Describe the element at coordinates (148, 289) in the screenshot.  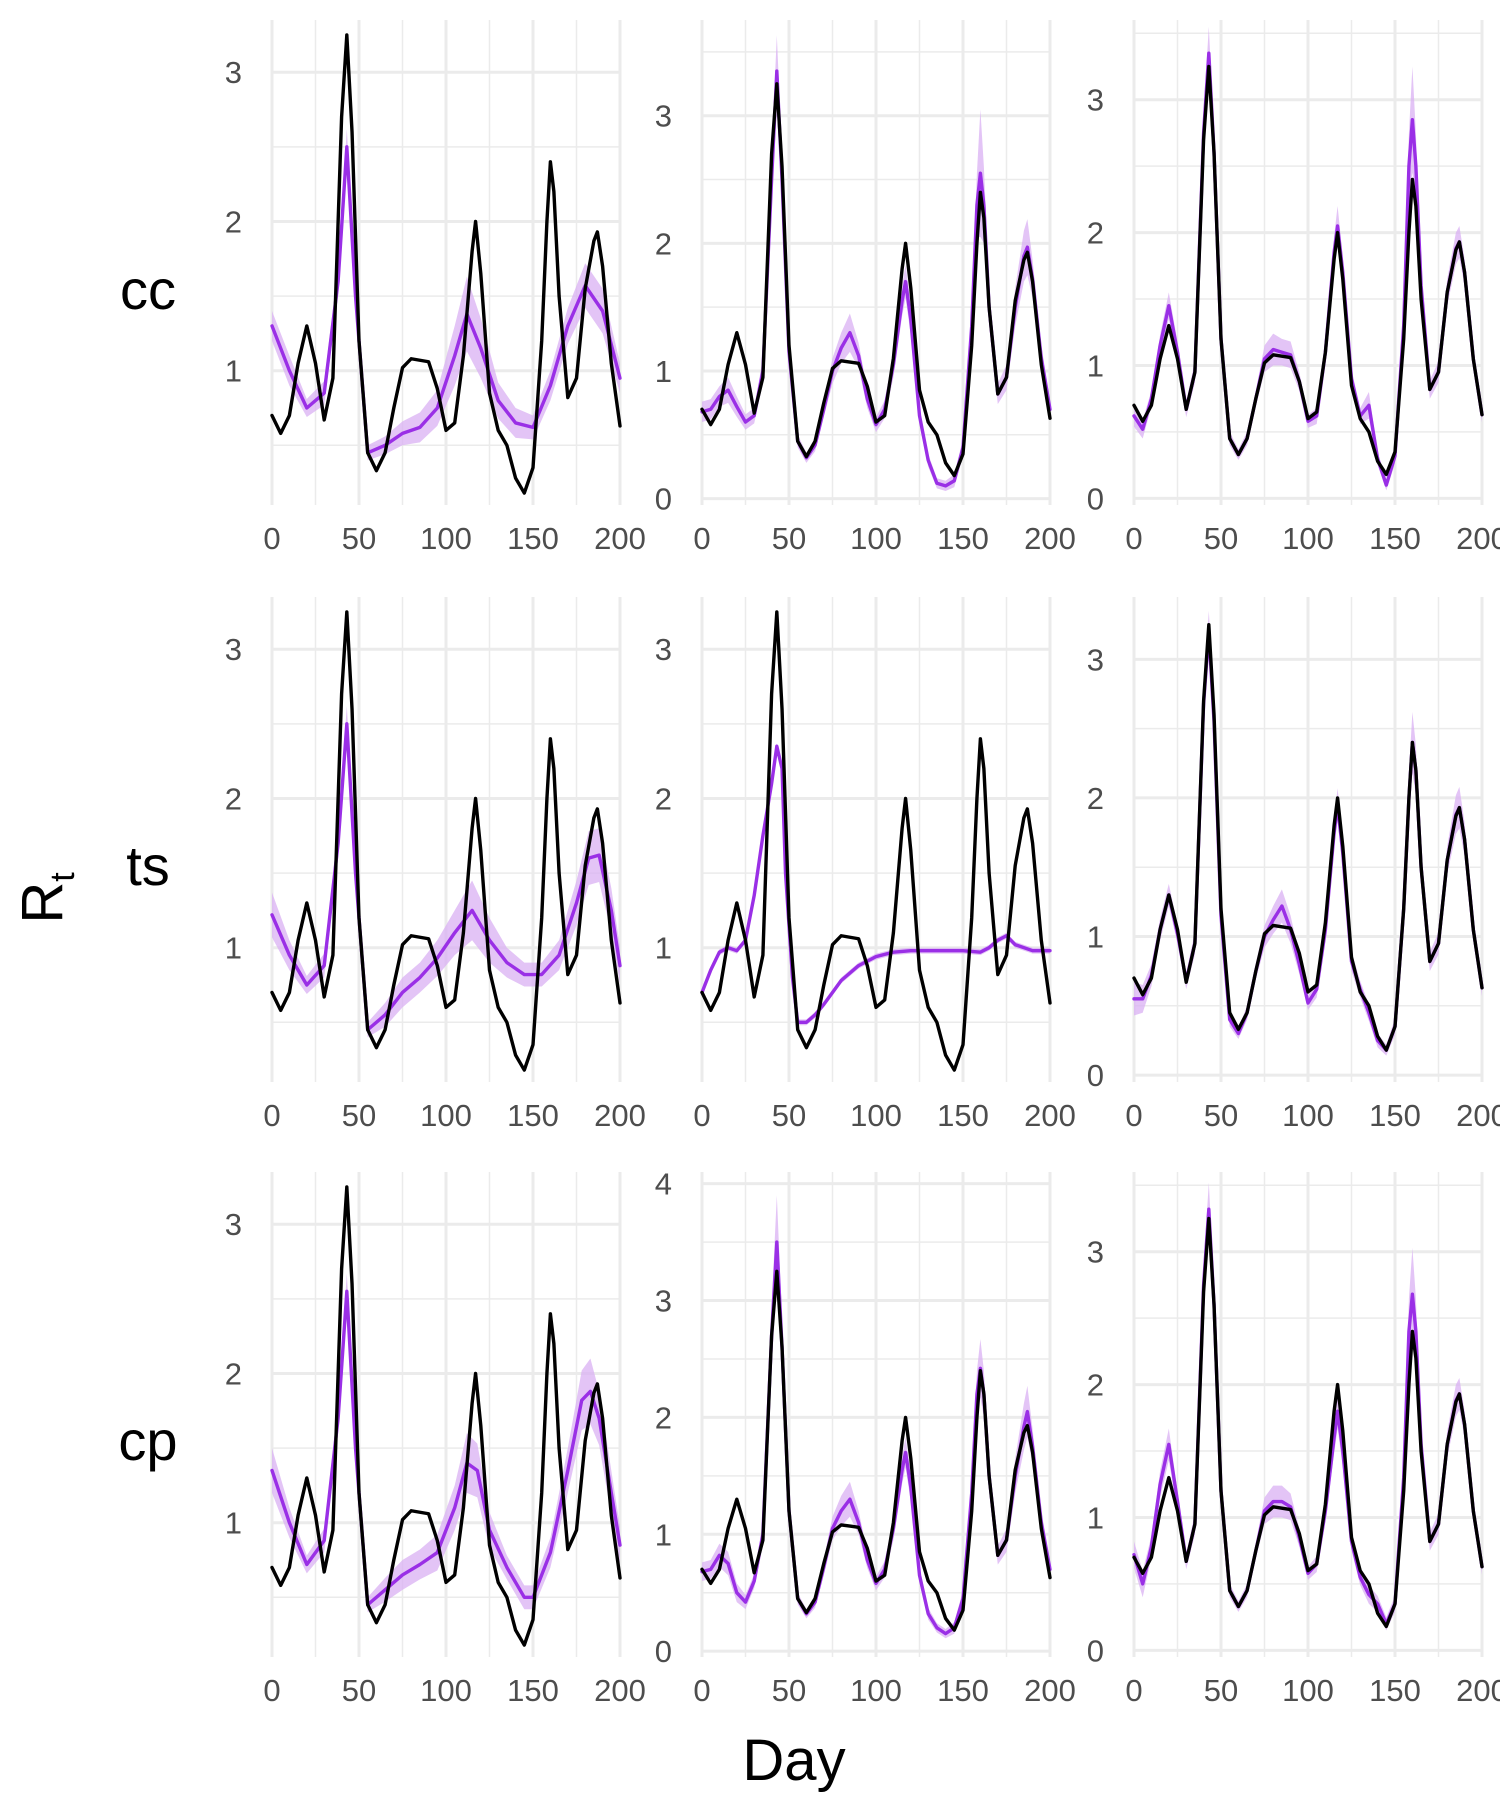
I see `row-label-cc: cc` at that location.